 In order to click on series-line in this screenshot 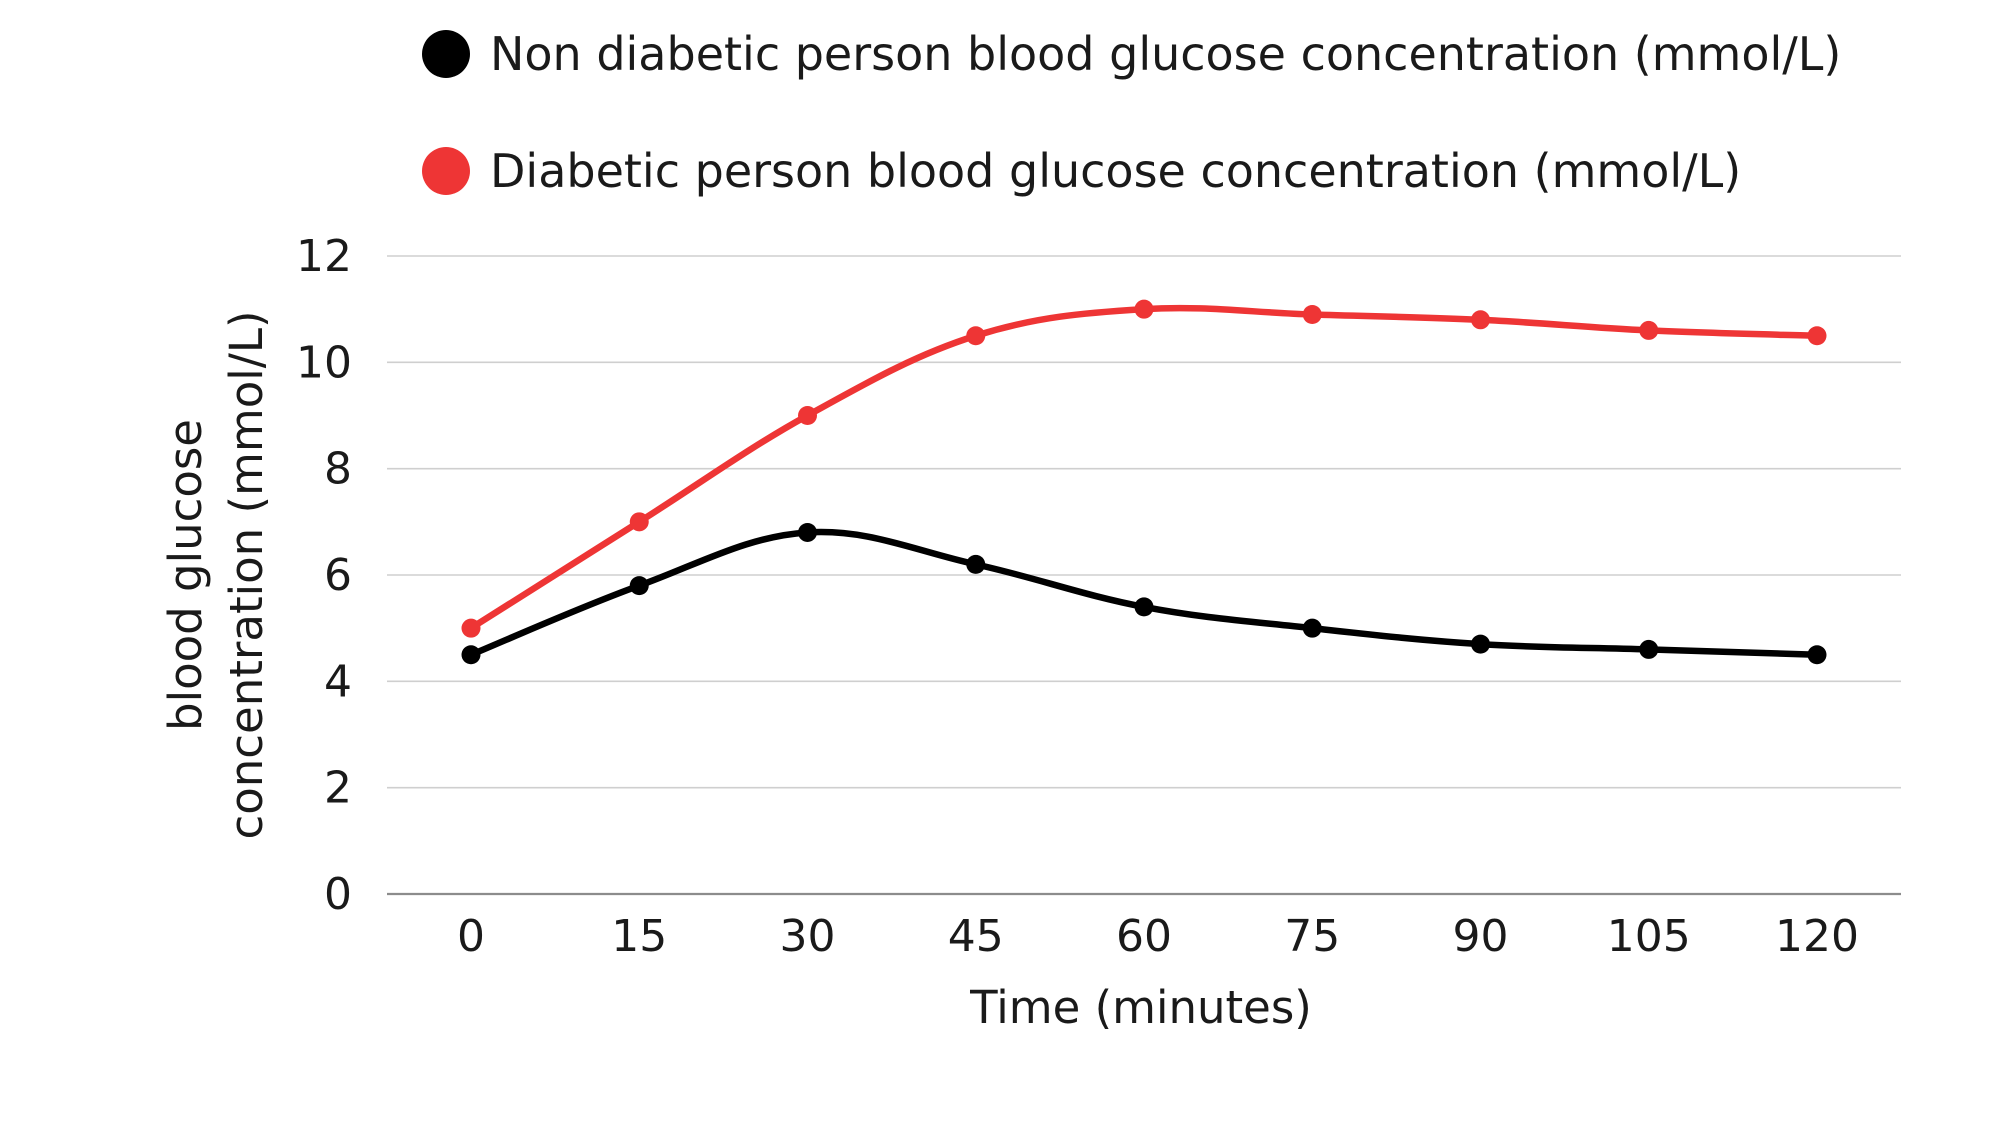, I will do `click(1144, 593)`.